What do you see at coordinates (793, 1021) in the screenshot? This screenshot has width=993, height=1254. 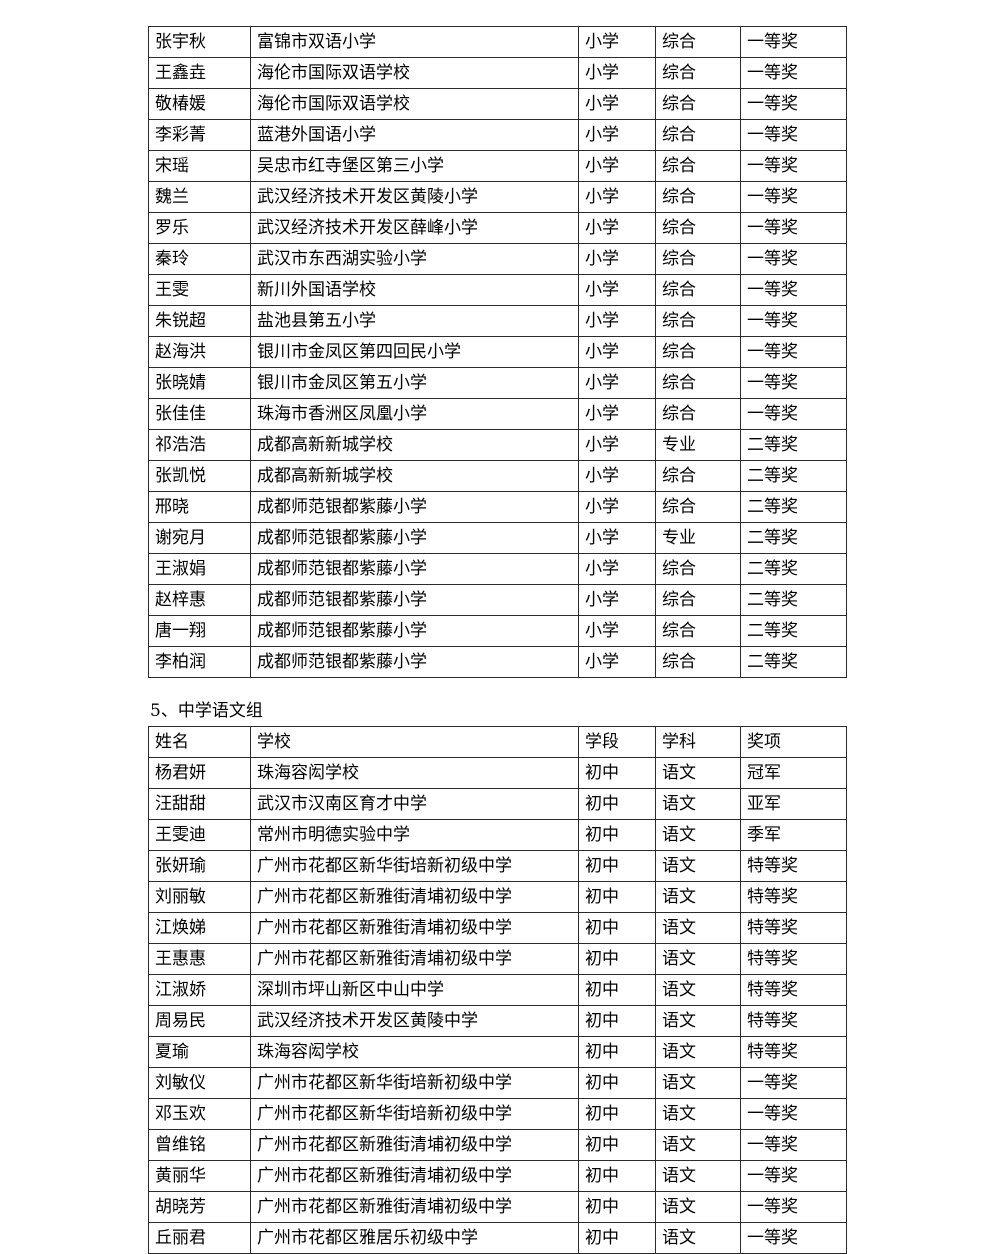 I see `cell-award: 特等奖` at bounding box center [793, 1021].